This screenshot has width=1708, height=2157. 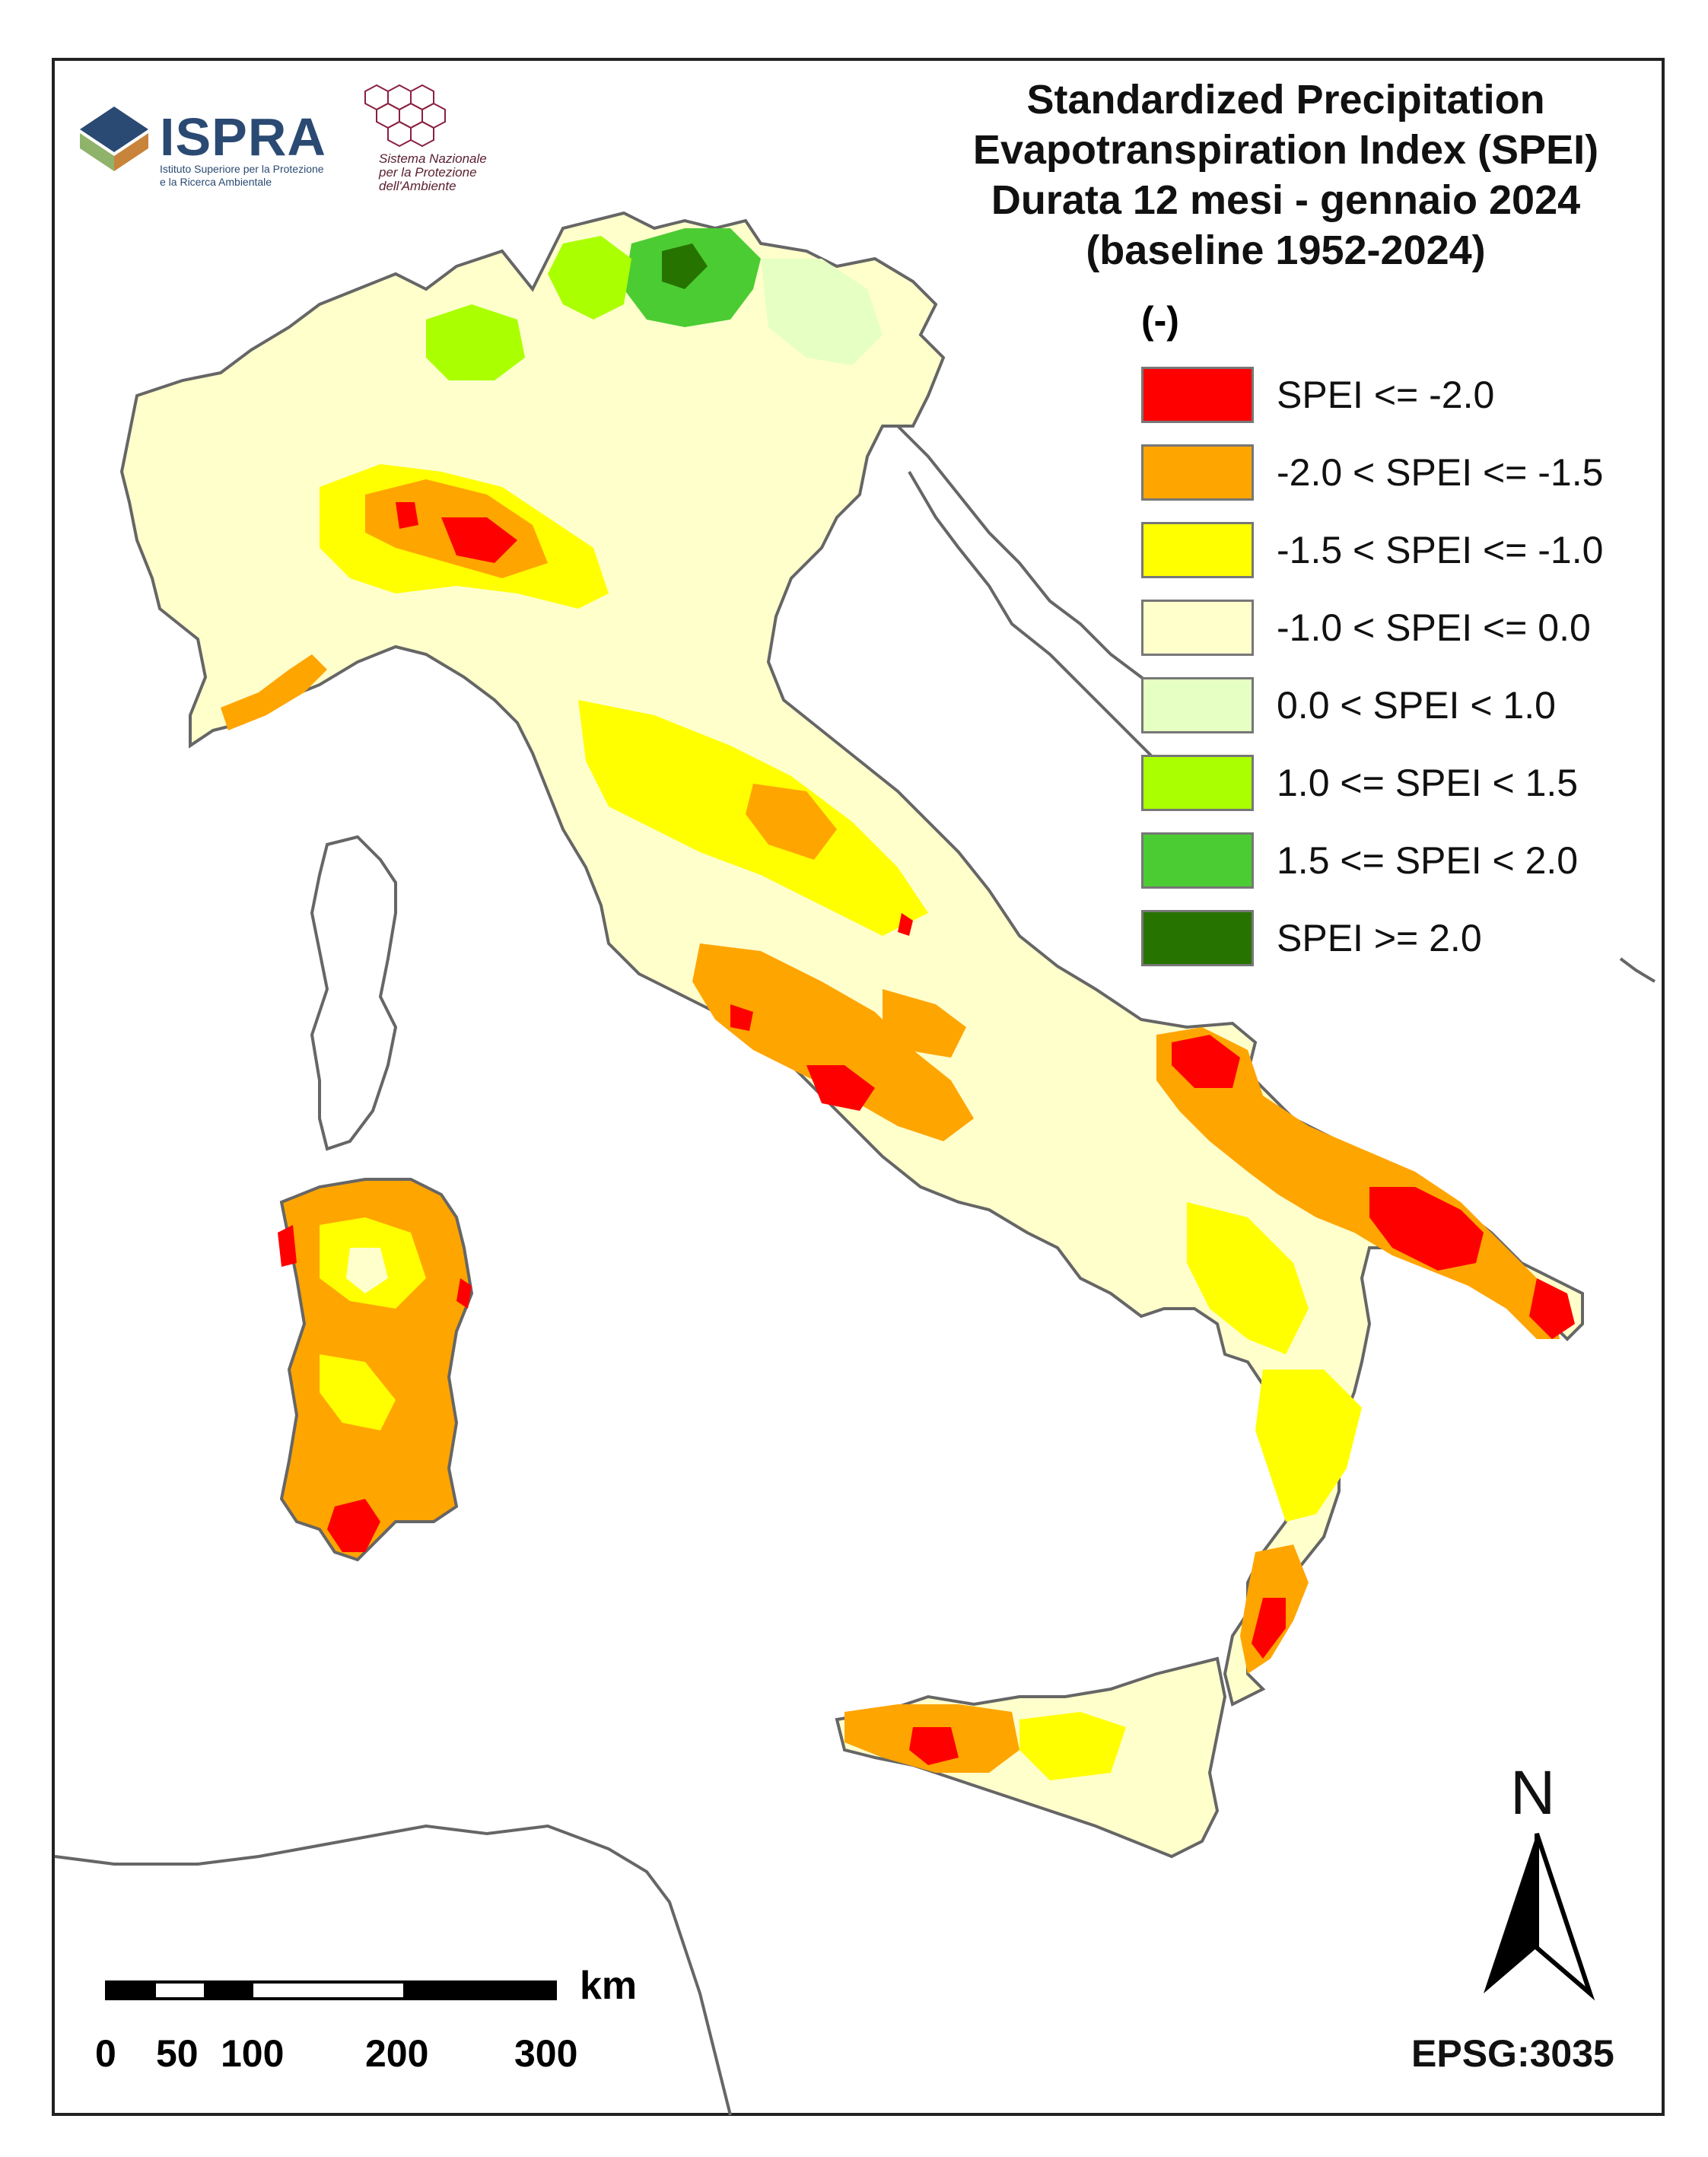 What do you see at coordinates (1539, 1917) in the screenshot?
I see `north-arrow-icon` at bounding box center [1539, 1917].